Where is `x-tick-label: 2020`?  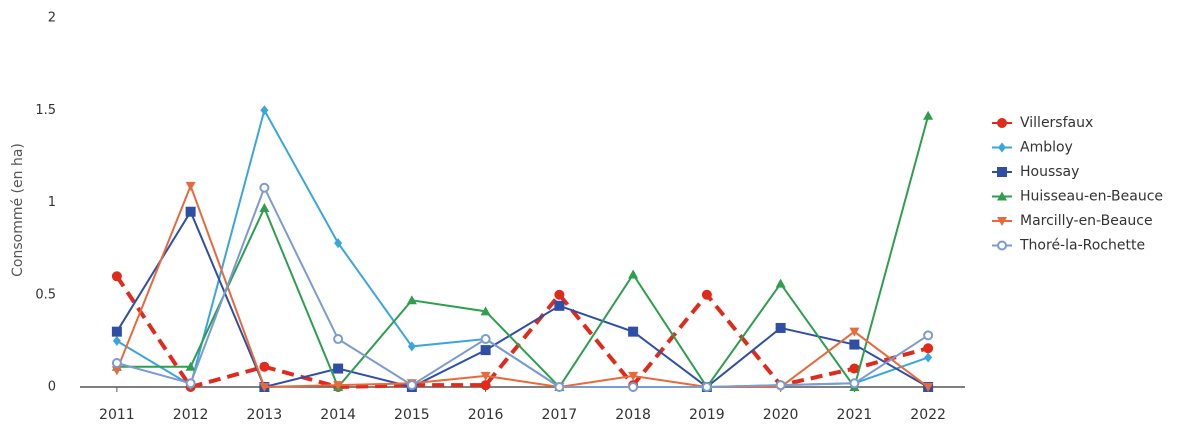
x-tick-label: 2020 is located at coordinates (781, 415).